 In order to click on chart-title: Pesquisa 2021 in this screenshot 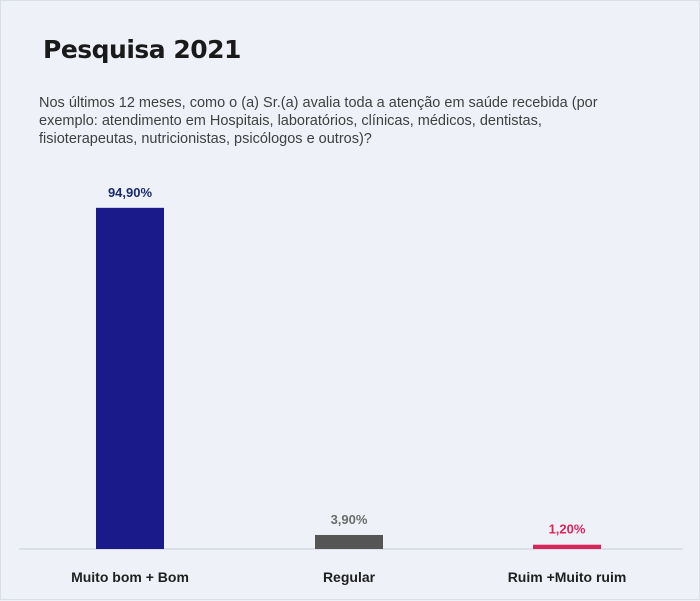, I will do `click(142, 49)`.